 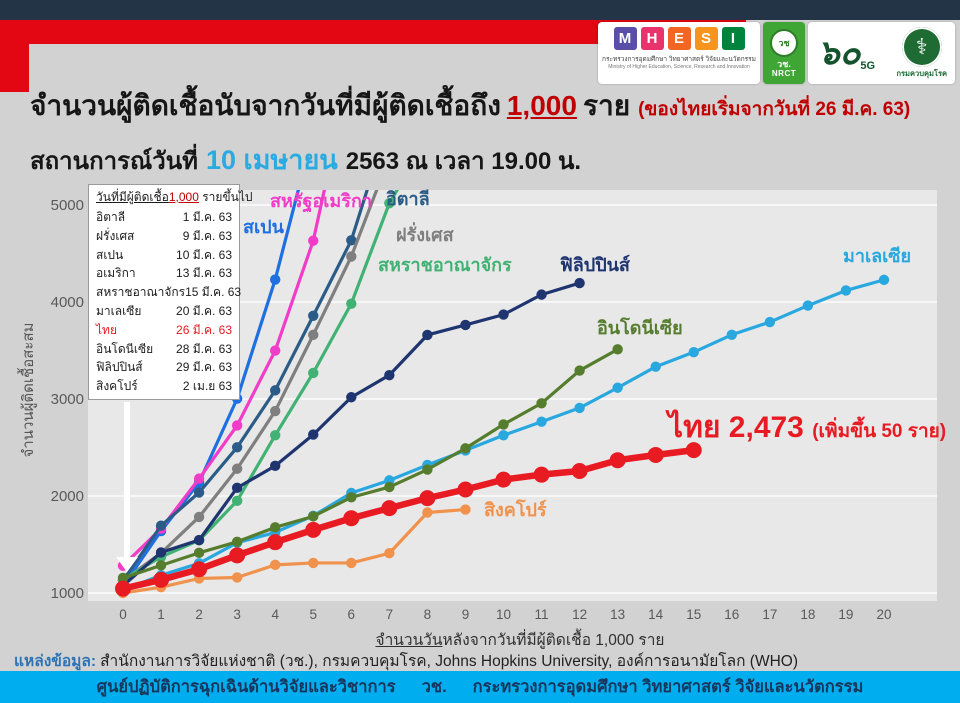 I want to click on thailand-annotation: ไทย 2,473 (เพิ่มขึ้น 50 ราย), so click(x=807, y=427).